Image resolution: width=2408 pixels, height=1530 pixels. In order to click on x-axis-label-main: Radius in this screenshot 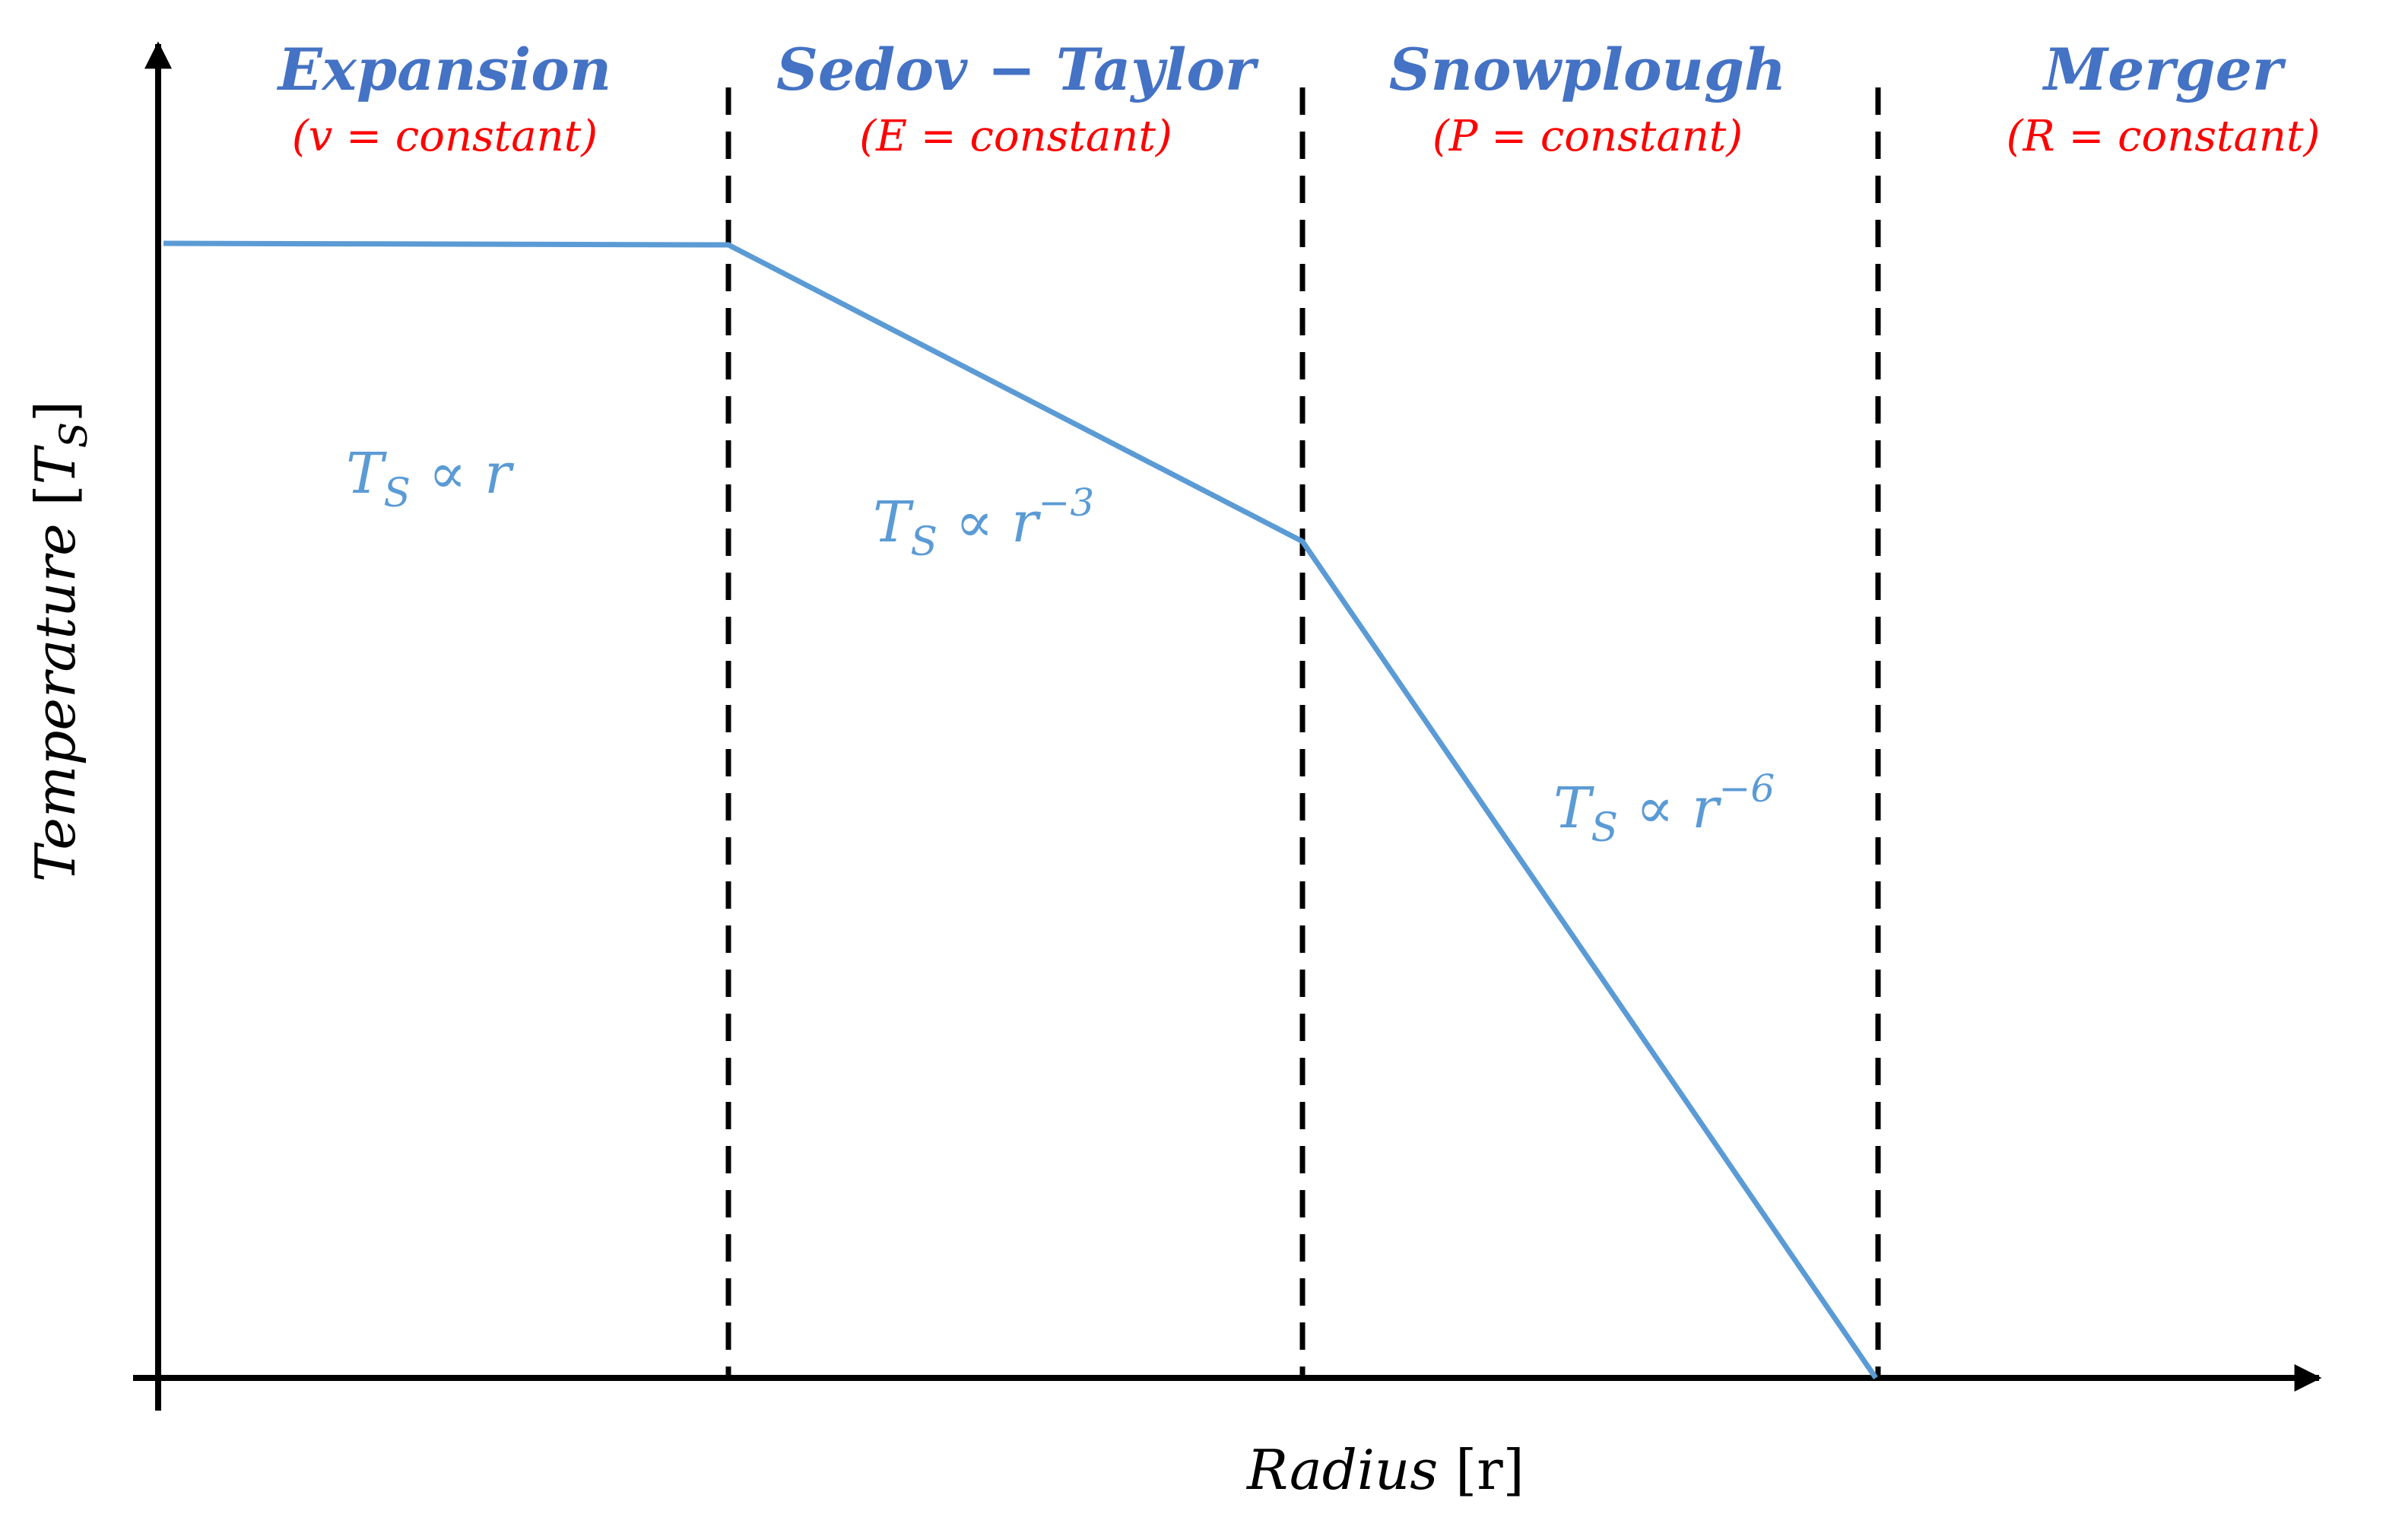, I will do `click(1350, 1470)`.